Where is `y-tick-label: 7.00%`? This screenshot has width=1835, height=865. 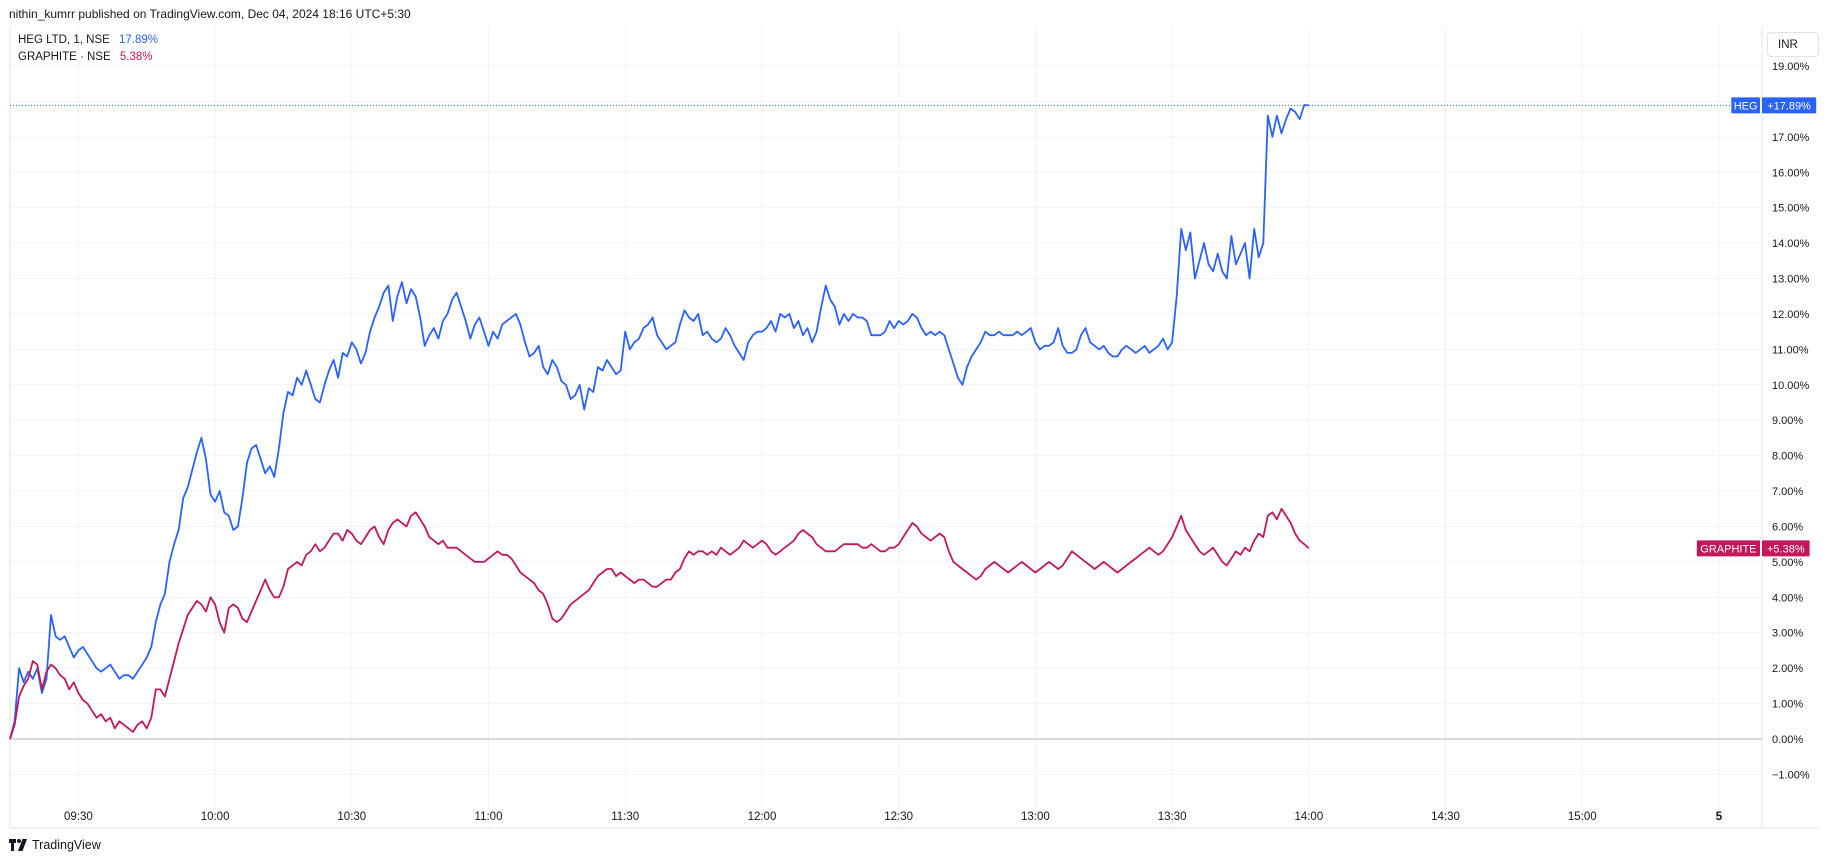 y-tick-label: 7.00% is located at coordinates (1787, 492).